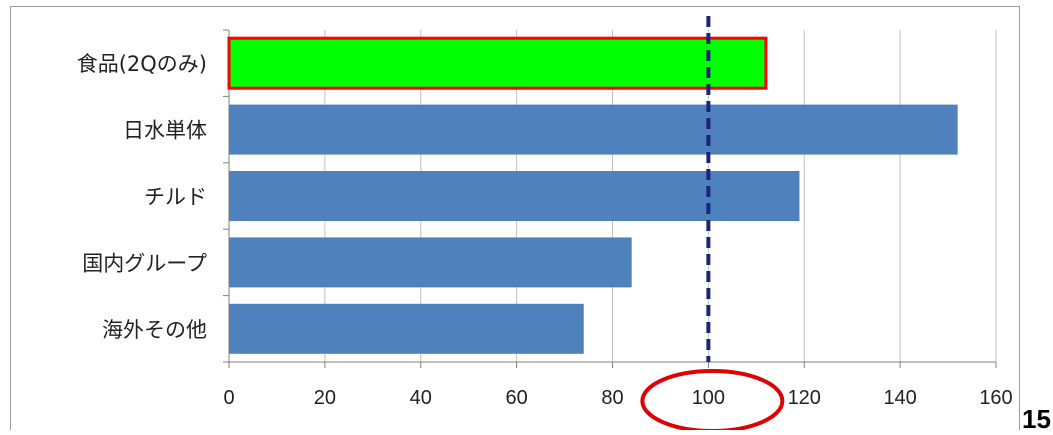  What do you see at coordinates (612, 398) in the screenshot?
I see `x-tick-label: 80` at bounding box center [612, 398].